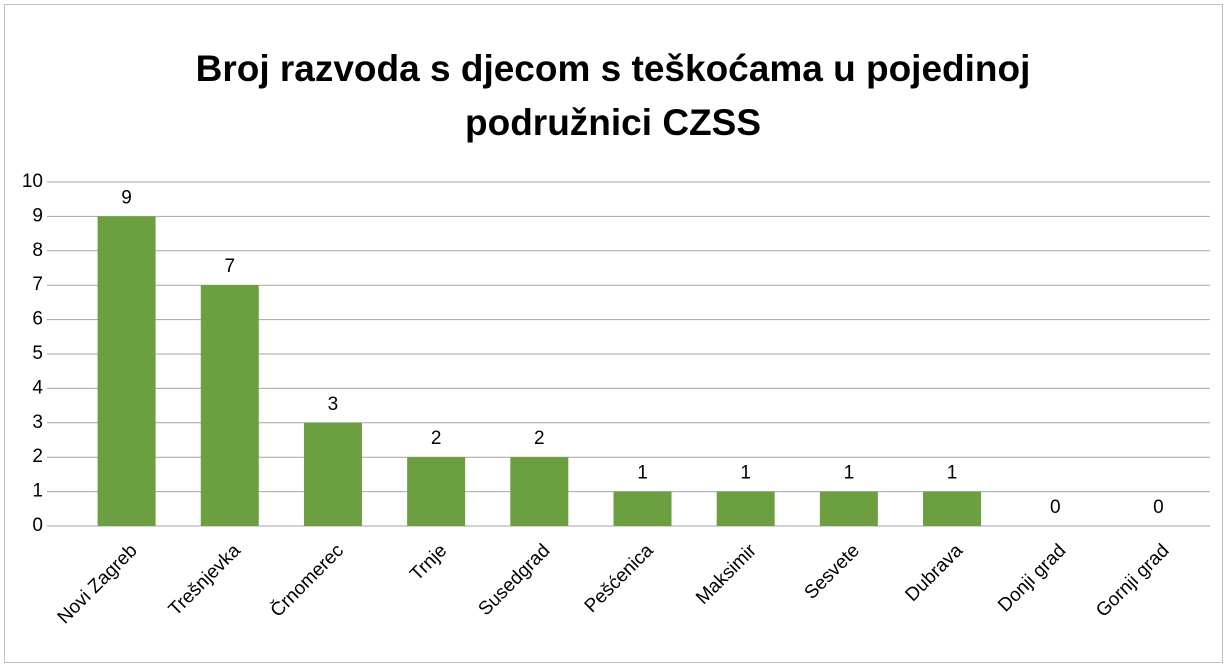  What do you see at coordinates (428, 562) in the screenshot?
I see `x-tick-label: Trnje` at bounding box center [428, 562].